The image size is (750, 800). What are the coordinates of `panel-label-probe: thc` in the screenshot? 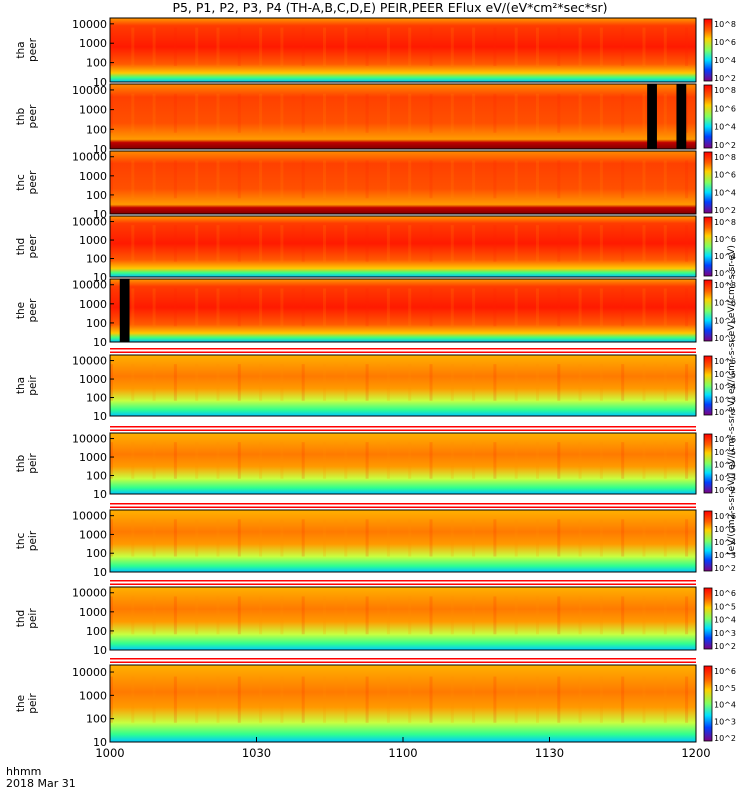 It's located at (21, 182).